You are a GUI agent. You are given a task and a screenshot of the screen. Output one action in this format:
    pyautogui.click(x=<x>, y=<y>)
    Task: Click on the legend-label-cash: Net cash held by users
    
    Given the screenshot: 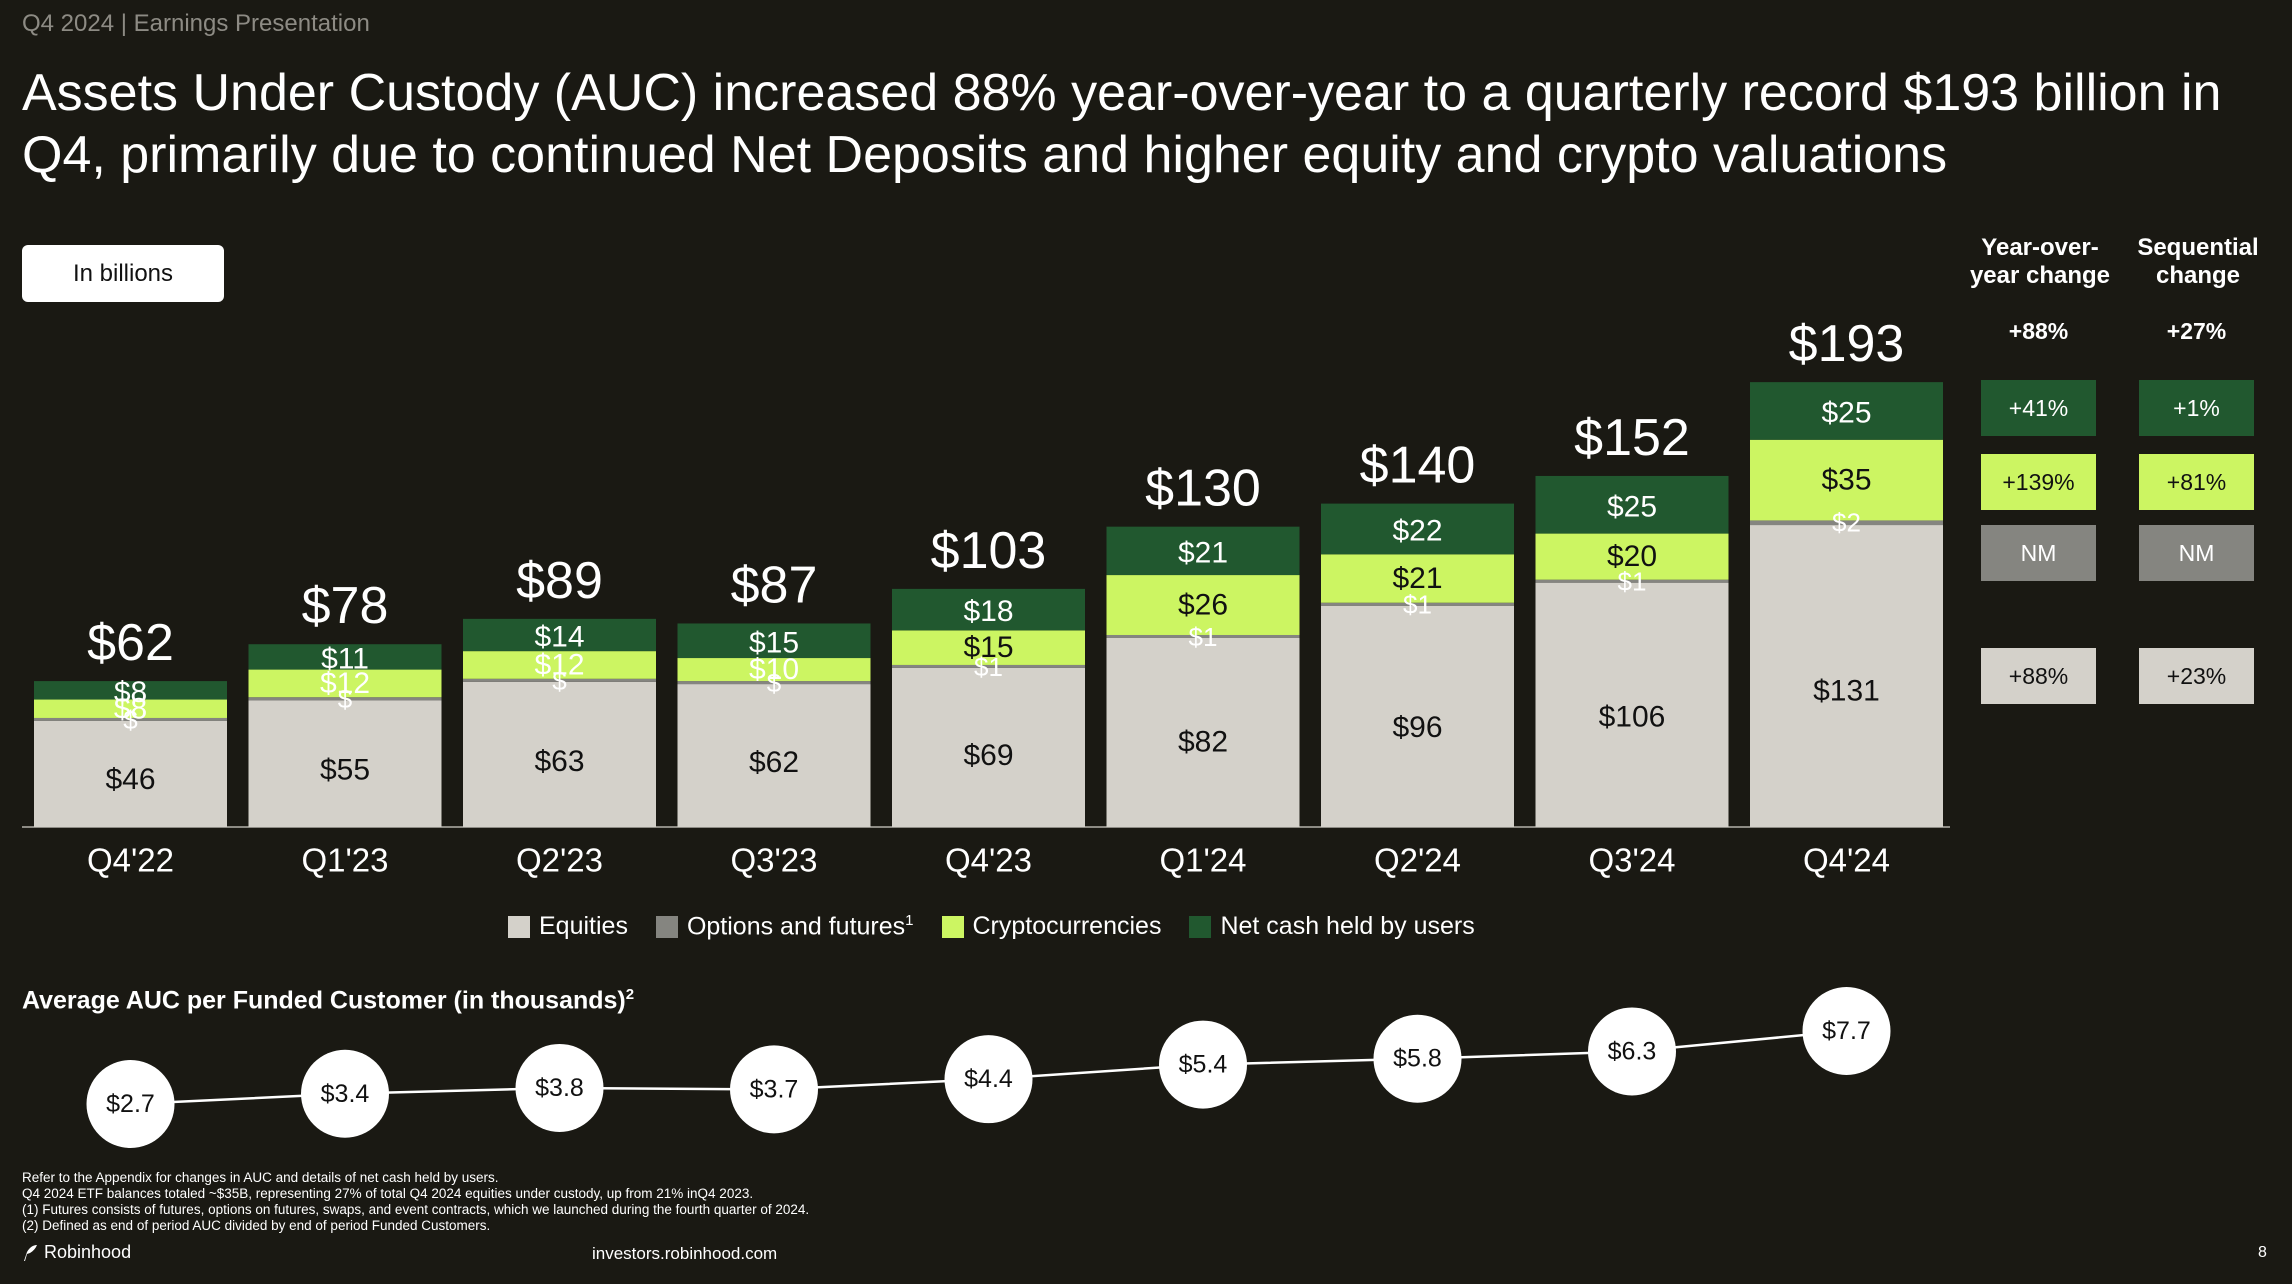 What is the action you would take?
    pyautogui.click(x=1347, y=926)
    